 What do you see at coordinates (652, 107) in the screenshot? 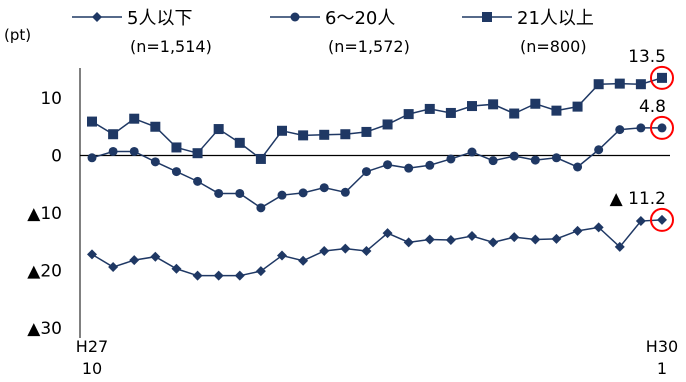
I see `data-label: 4.8` at bounding box center [652, 107].